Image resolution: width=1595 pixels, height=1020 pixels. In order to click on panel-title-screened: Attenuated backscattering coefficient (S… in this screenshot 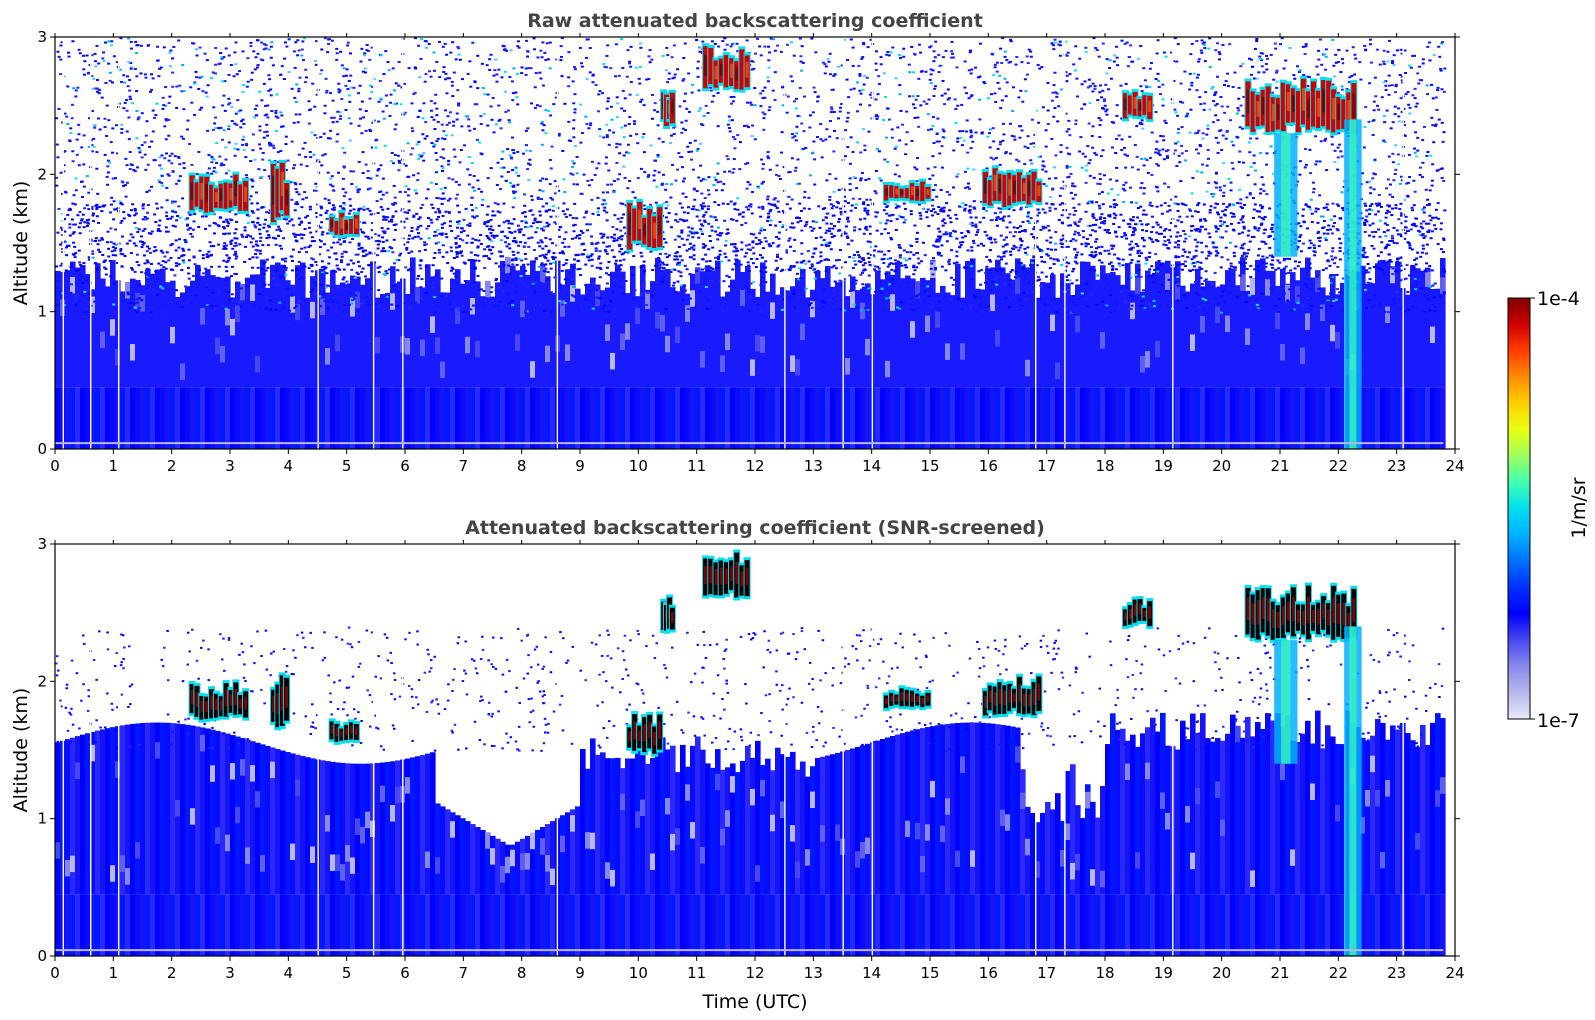, I will do `click(755, 528)`.